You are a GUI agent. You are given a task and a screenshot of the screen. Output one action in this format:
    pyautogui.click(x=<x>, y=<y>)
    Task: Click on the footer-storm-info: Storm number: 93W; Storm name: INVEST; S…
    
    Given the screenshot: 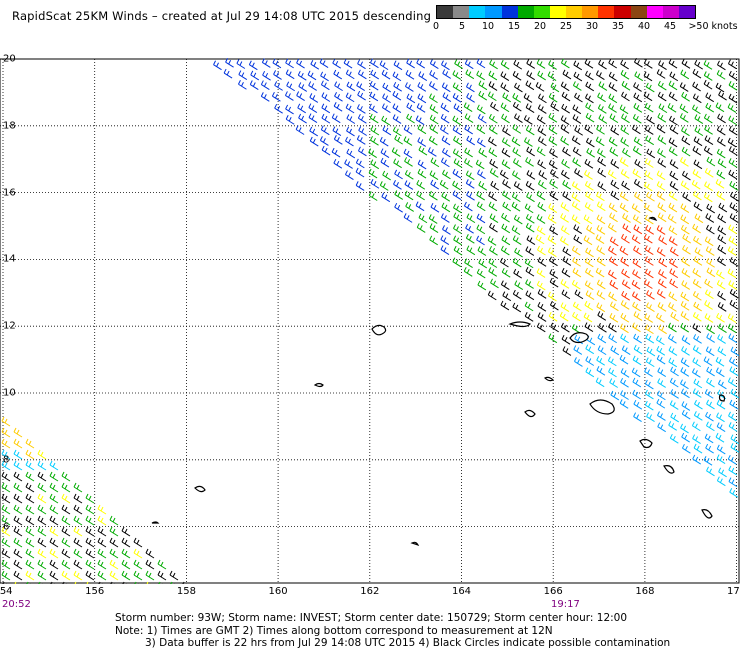 What is the action you would take?
    pyautogui.click(x=371, y=618)
    